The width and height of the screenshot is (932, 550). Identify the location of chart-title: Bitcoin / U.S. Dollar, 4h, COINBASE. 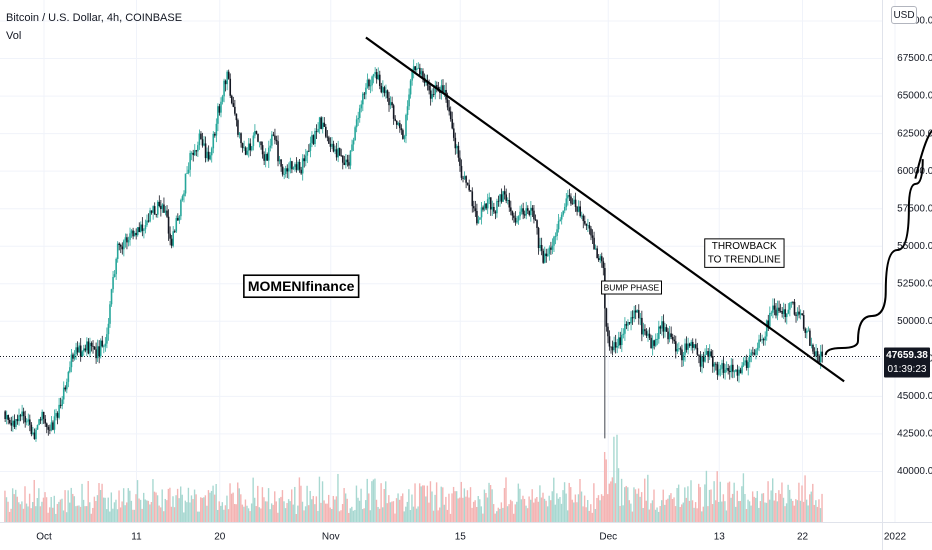
(94, 18).